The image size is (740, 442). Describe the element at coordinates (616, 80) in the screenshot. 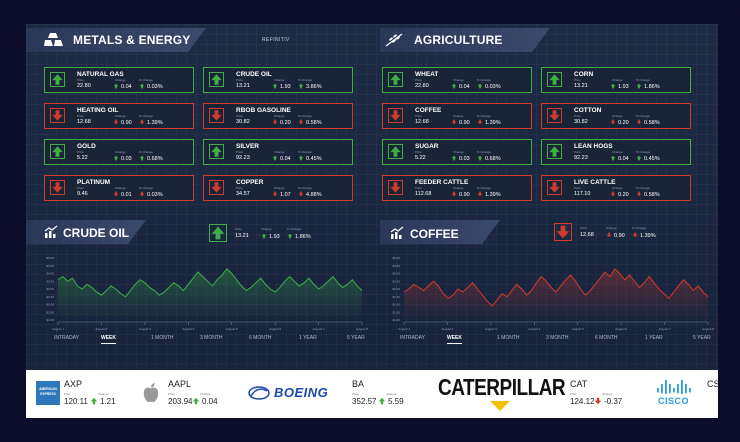

I see `agri-card-corn: CORN Price Change % Change 13.21 1.93 1.86%` at that location.